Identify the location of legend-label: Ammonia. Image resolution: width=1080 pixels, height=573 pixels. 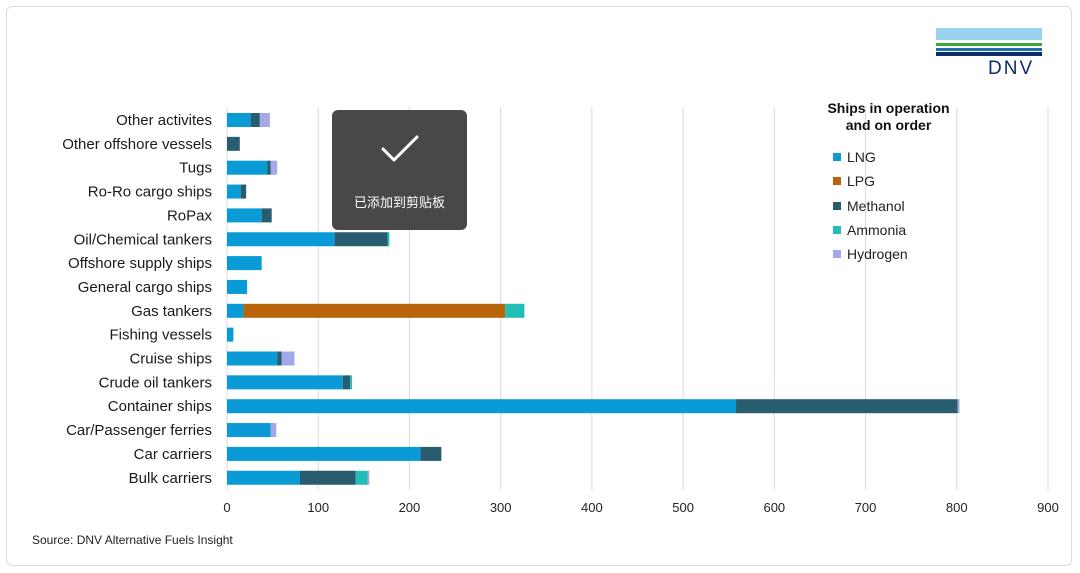
(877, 230).